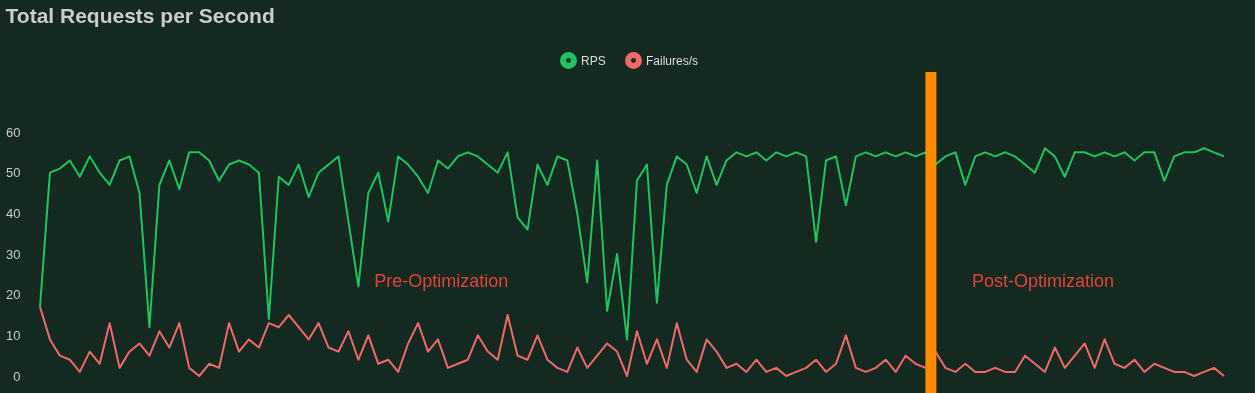 Image resolution: width=1255 pixels, height=393 pixels. What do you see at coordinates (13, 335) in the screenshot?
I see `y-tick-label: 10` at bounding box center [13, 335].